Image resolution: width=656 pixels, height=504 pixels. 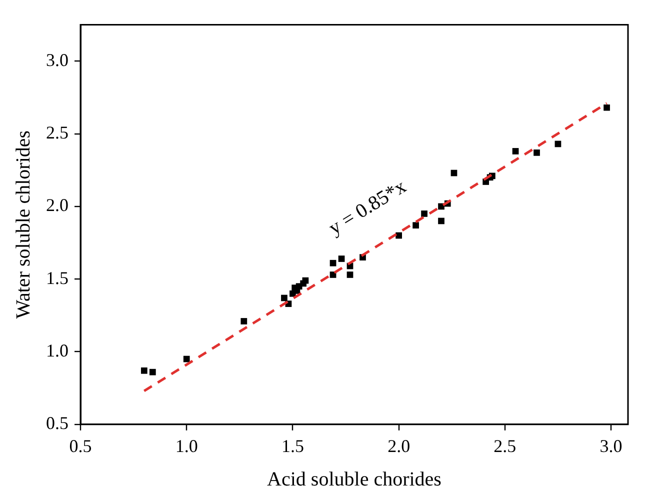 What do you see at coordinates (57, 278) in the screenshot?
I see `y-tick-label: 1.5` at bounding box center [57, 278].